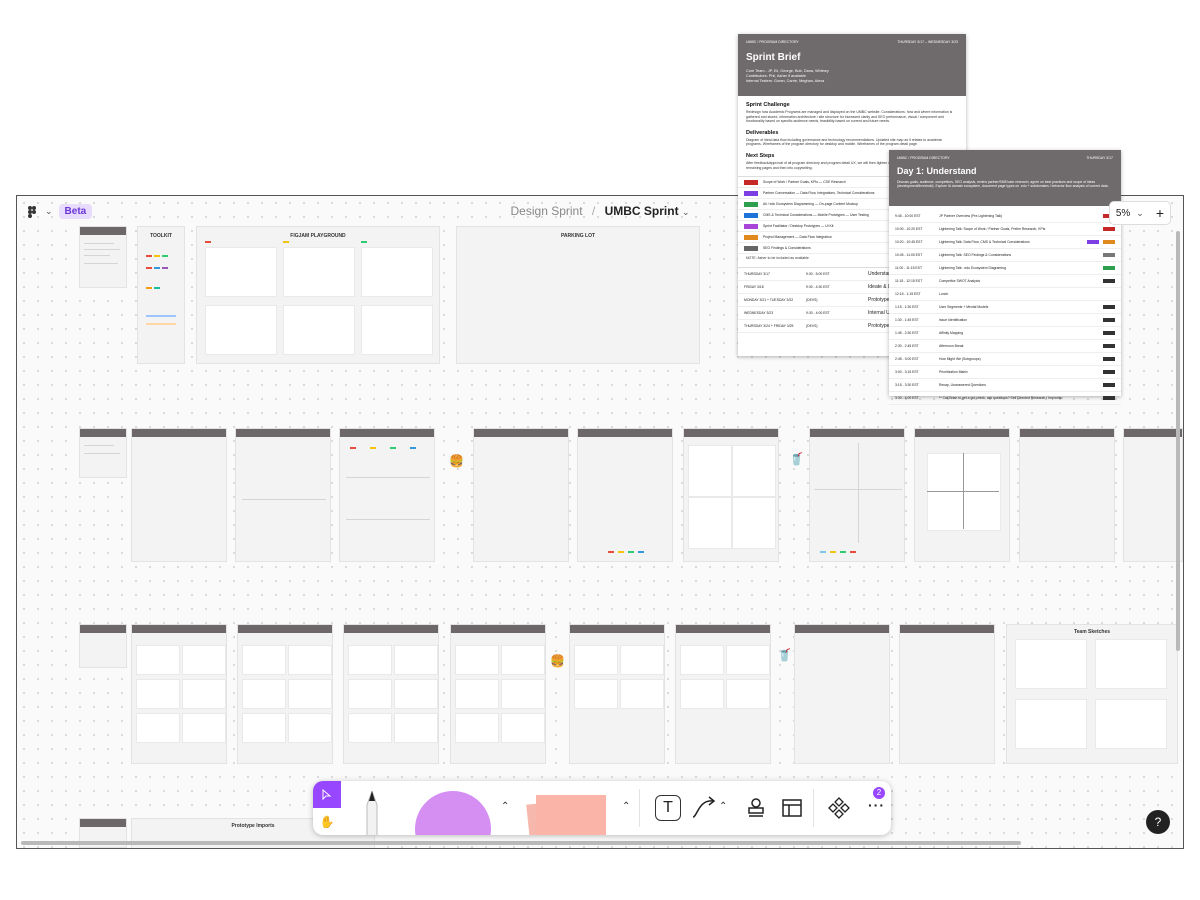 The width and height of the screenshot is (1200, 900). I want to click on connector-options-chevron-icon: ⌃, so click(723, 806).